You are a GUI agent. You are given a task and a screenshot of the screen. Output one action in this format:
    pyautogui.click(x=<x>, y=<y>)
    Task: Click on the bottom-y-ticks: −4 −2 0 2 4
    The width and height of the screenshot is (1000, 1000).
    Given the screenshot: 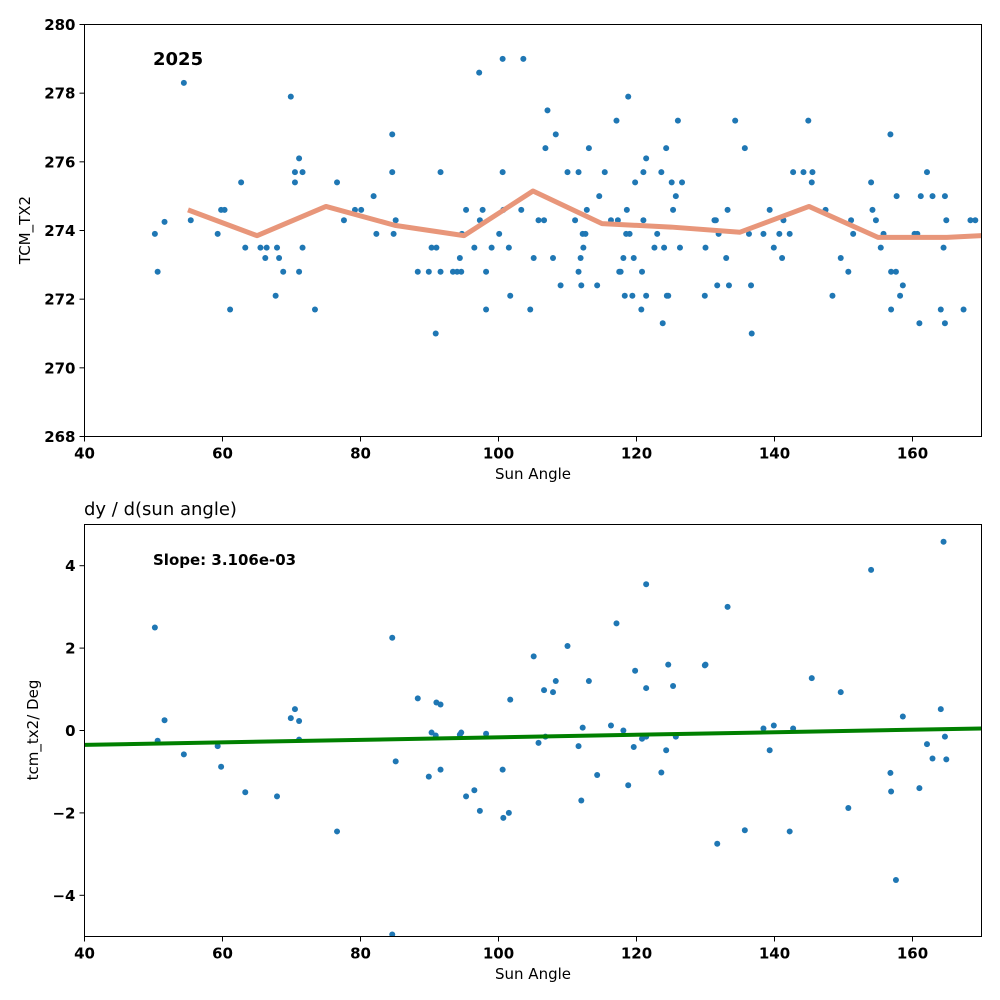 What is the action you would take?
    pyautogui.click(x=68, y=731)
    